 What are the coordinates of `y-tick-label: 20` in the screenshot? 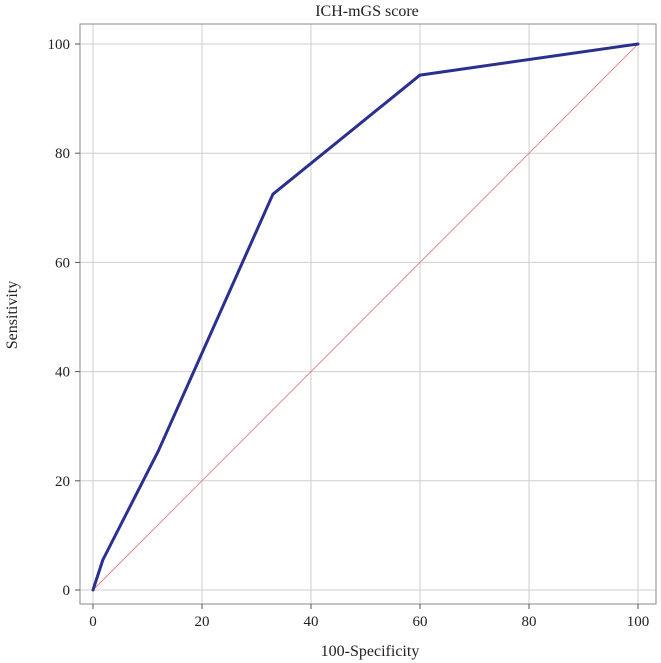 It's located at (62, 482).